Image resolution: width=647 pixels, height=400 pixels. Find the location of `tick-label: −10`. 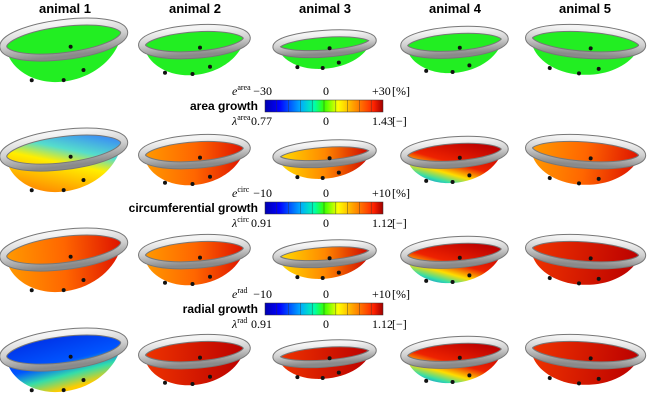

tick-label: −10 is located at coordinates (262, 294).